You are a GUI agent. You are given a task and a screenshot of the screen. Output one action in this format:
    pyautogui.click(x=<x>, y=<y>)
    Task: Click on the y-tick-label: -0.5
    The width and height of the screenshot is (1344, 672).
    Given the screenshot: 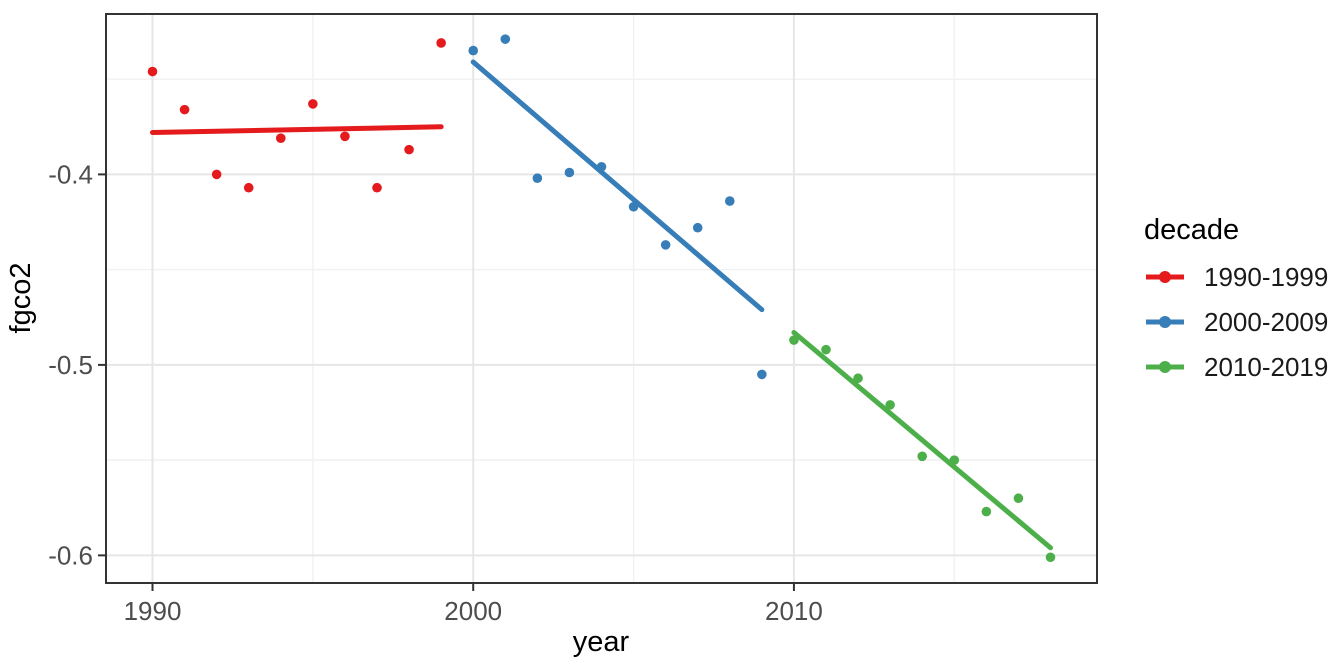 What is the action you would take?
    pyautogui.click(x=70, y=365)
    